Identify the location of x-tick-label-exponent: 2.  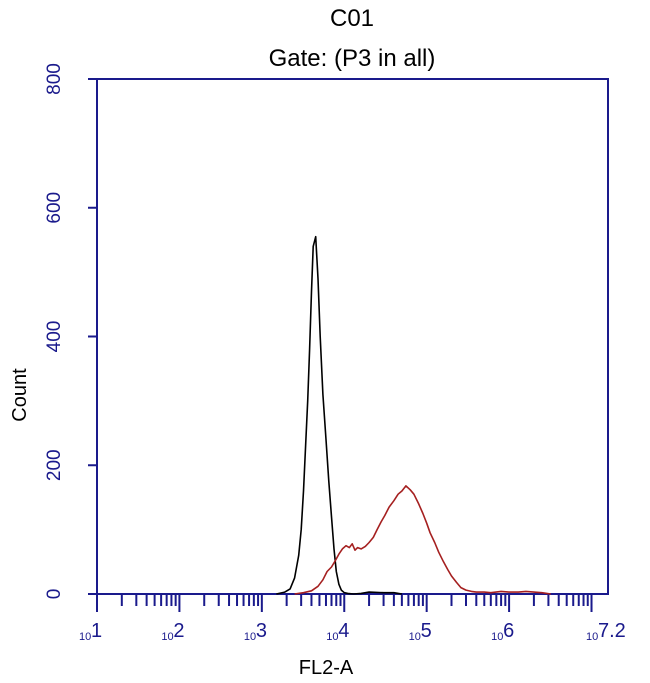
(178, 631).